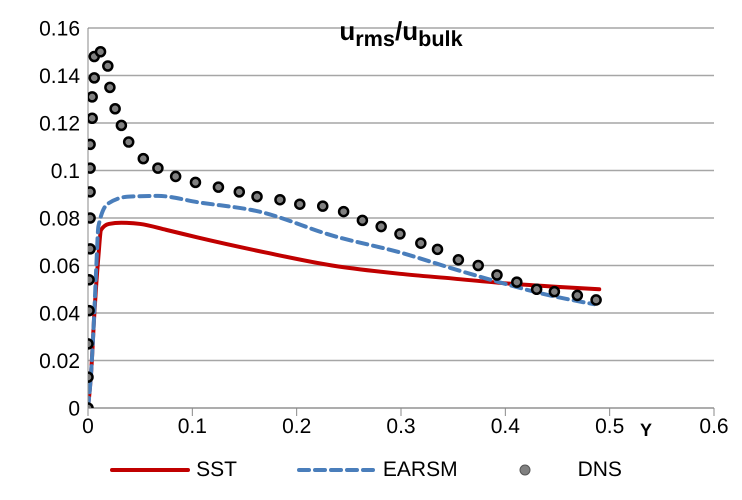  What do you see at coordinates (297, 426) in the screenshot?
I see `x-tick-label: 0.2` at bounding box center [297, 426].